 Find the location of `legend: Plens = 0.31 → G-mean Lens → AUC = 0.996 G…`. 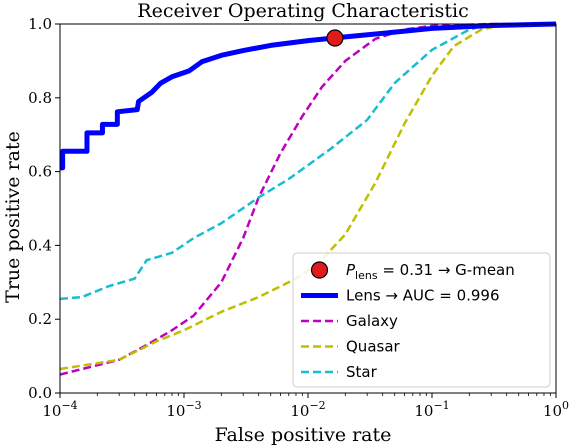

legend: Plens = 0.31 → G-mean Lens → AUC = 0.996 G… is located at coordinates (421, 320).